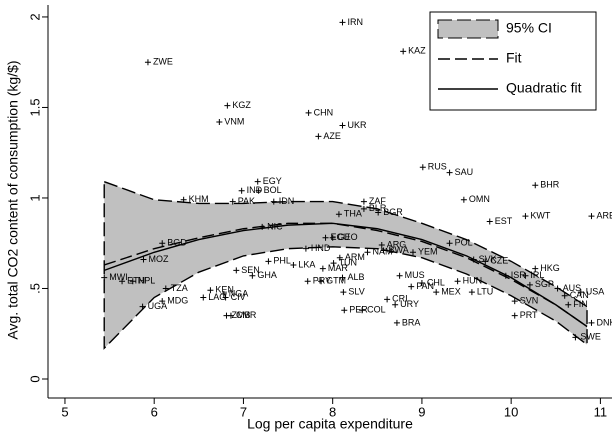  I want to click on point-label: IDN, so click(287, 201).